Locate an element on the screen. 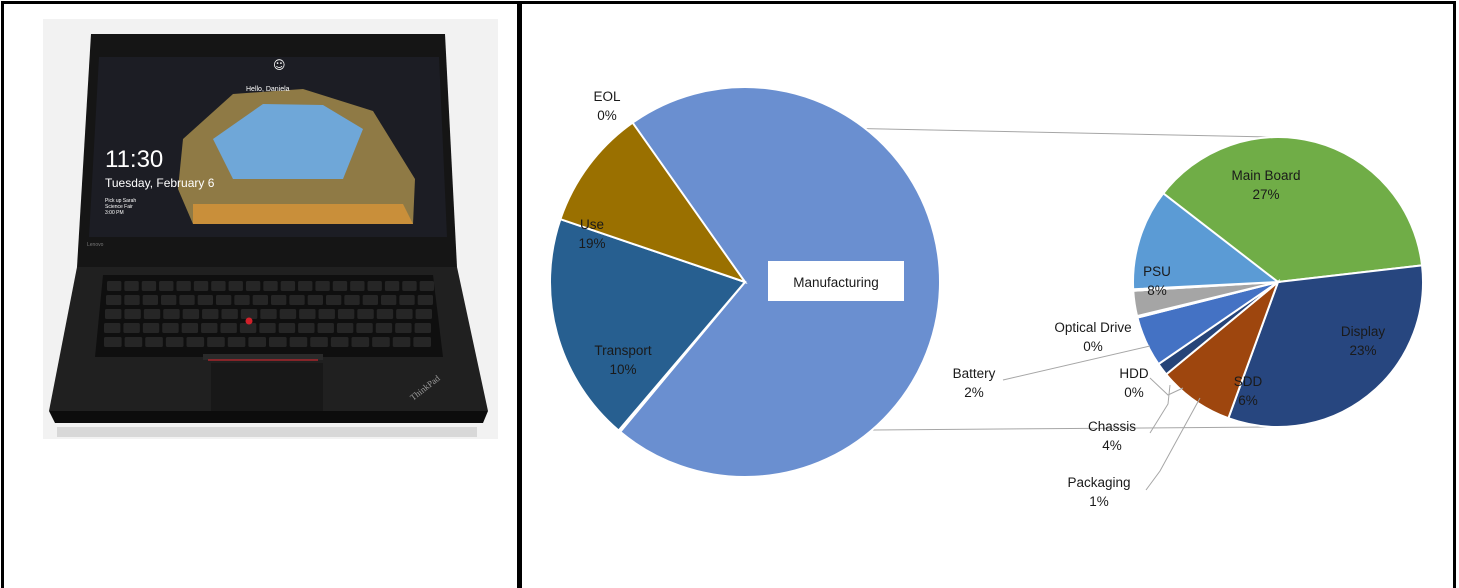  slice-use is located at coordinates (648, 324).